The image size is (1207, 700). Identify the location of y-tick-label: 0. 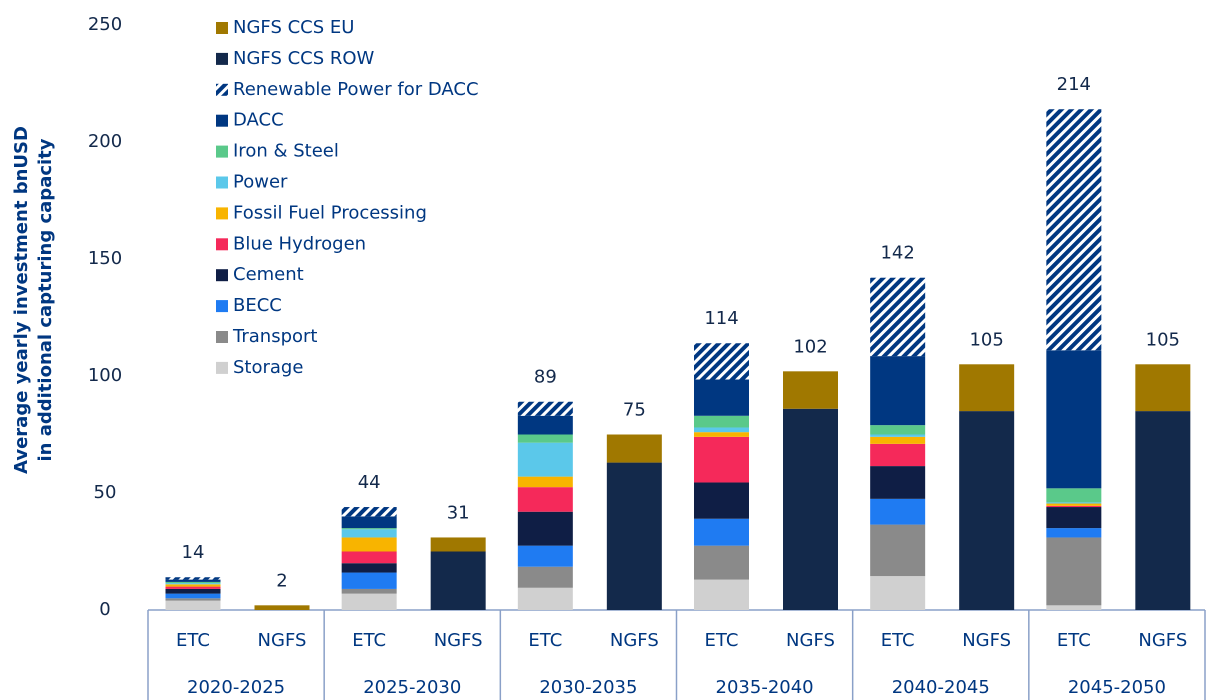
(104, 609).